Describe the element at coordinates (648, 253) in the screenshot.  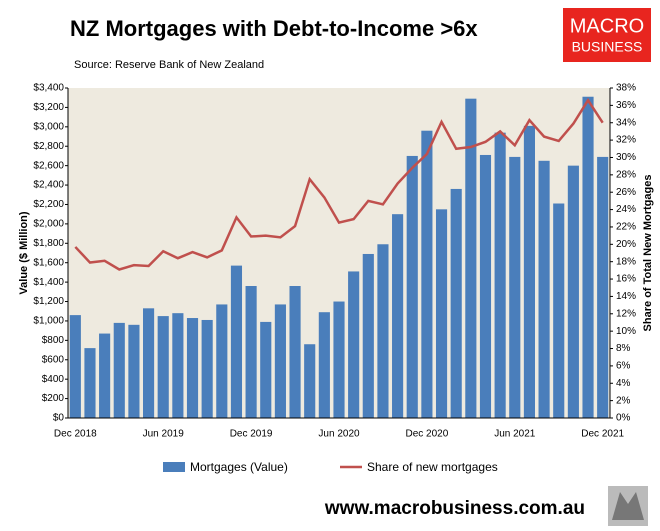
I see `y2-axis-label: Share of Total New Mortgages` at that location.